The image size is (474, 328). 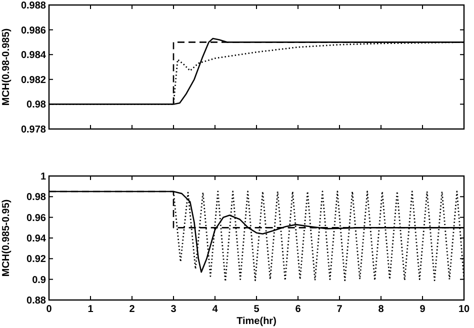 I want to click on x-tick-label: 0, so click(x=49, y=309).